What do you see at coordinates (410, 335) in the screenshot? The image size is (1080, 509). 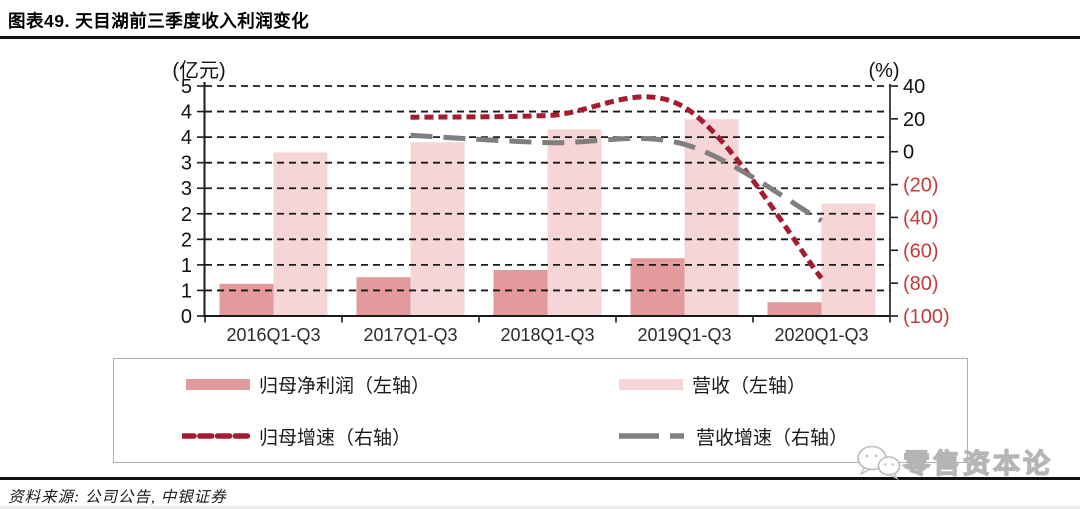 I see `x-axis-label: 2017Q1-Q3` at bounding box center [410, 335].